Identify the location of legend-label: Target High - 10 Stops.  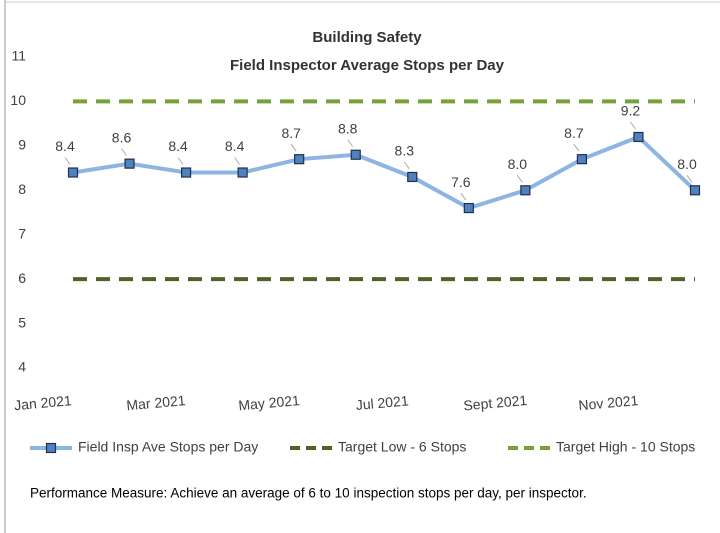
(625, 447).